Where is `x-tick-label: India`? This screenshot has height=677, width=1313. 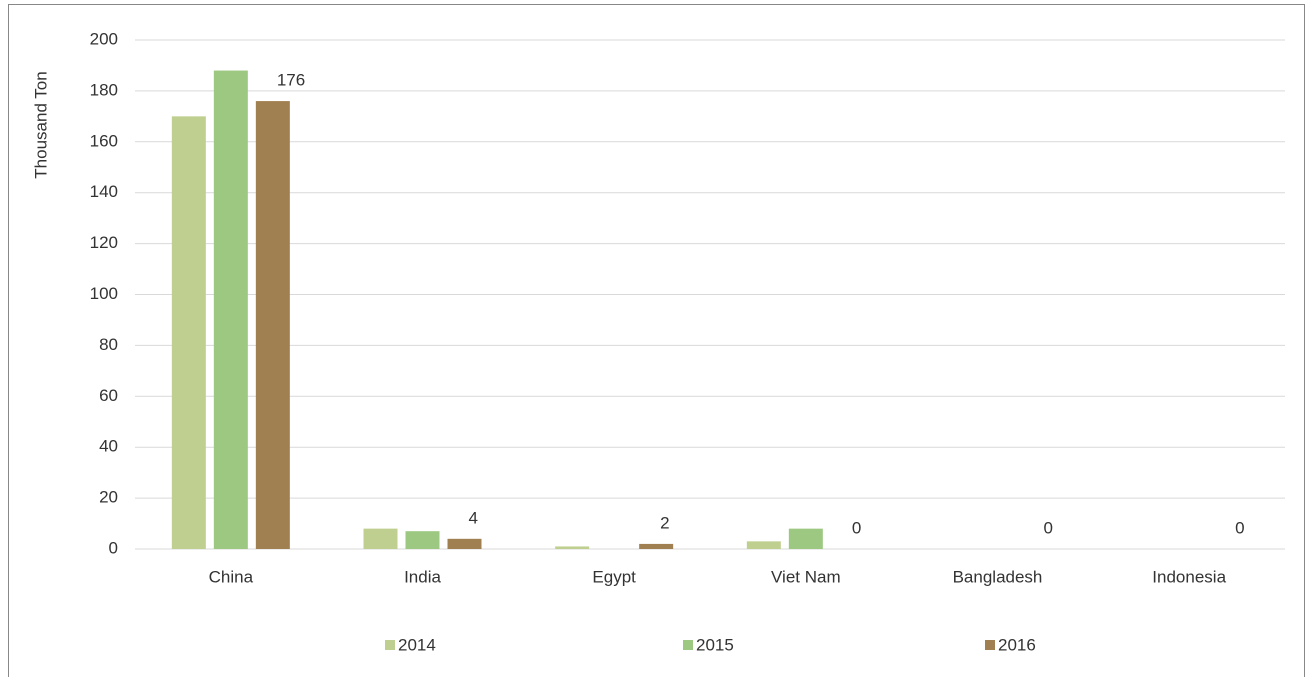 x-tick-label: India is located at coordinates (422, 576).